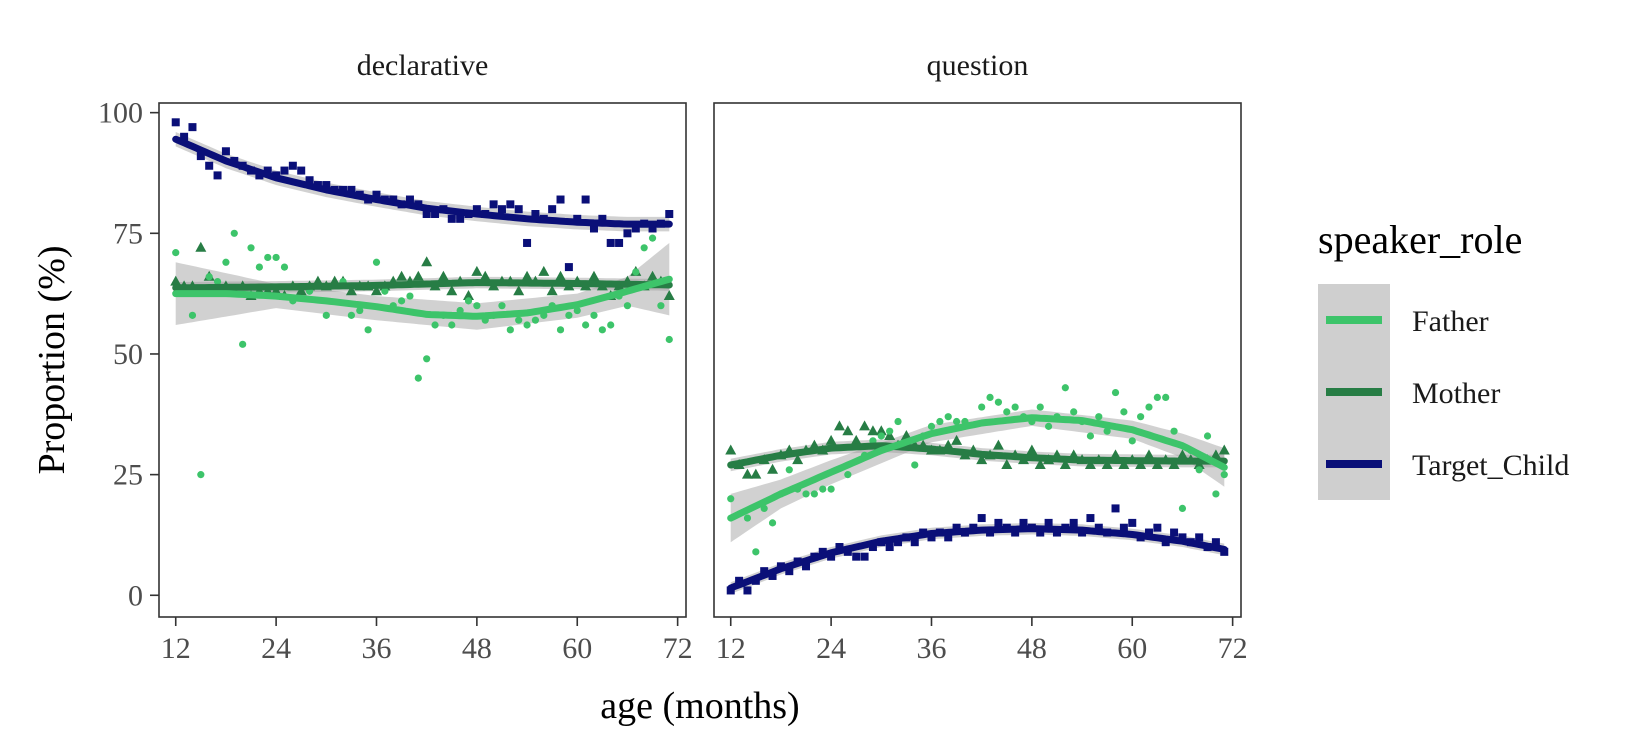 This screenshot has width=1650, height=750. I want to click on x-tick-label: 72, so click(678, 648).